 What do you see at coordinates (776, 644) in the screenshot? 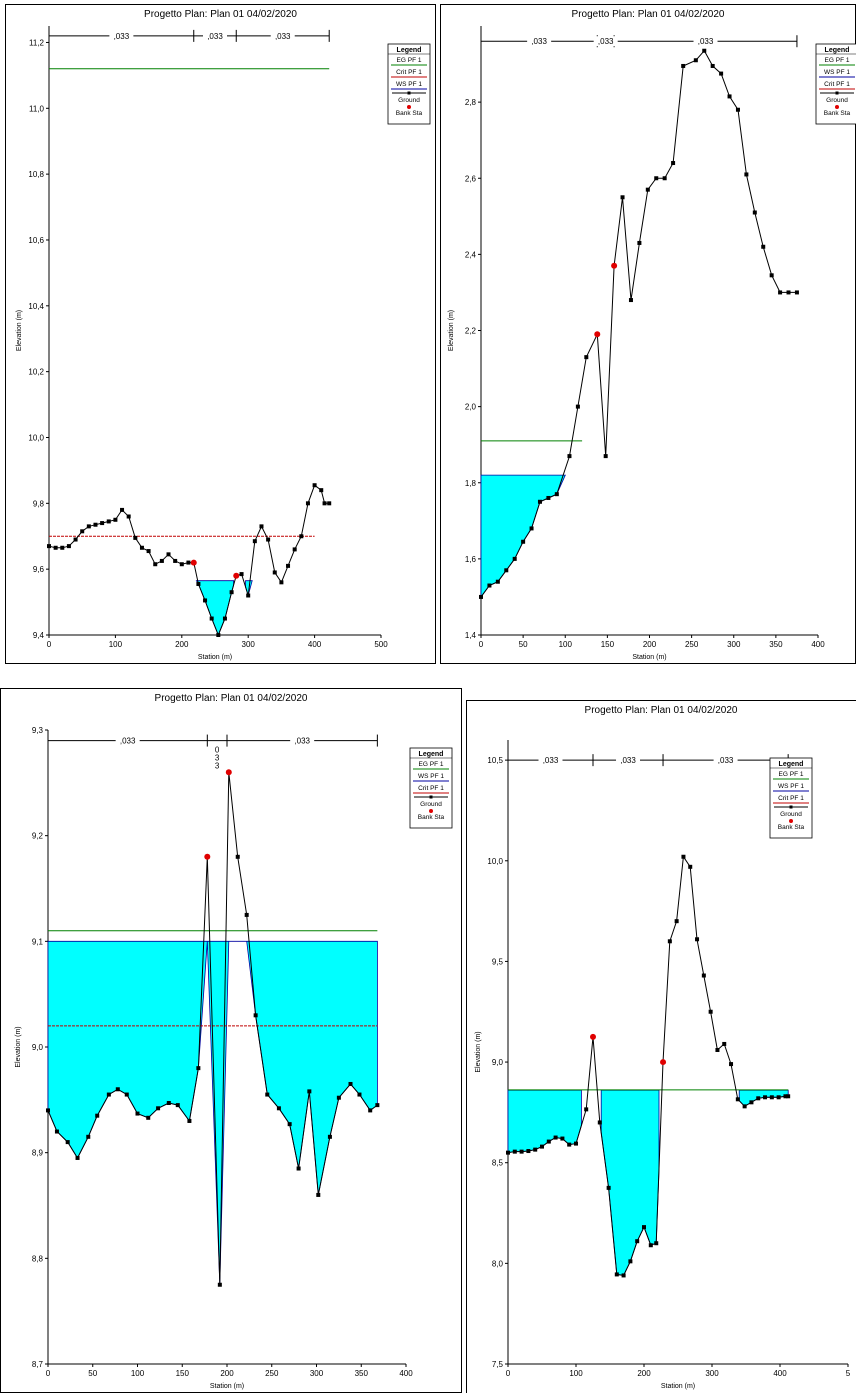
I see `x-tick-label: 350` at bounding box center [776, 644].